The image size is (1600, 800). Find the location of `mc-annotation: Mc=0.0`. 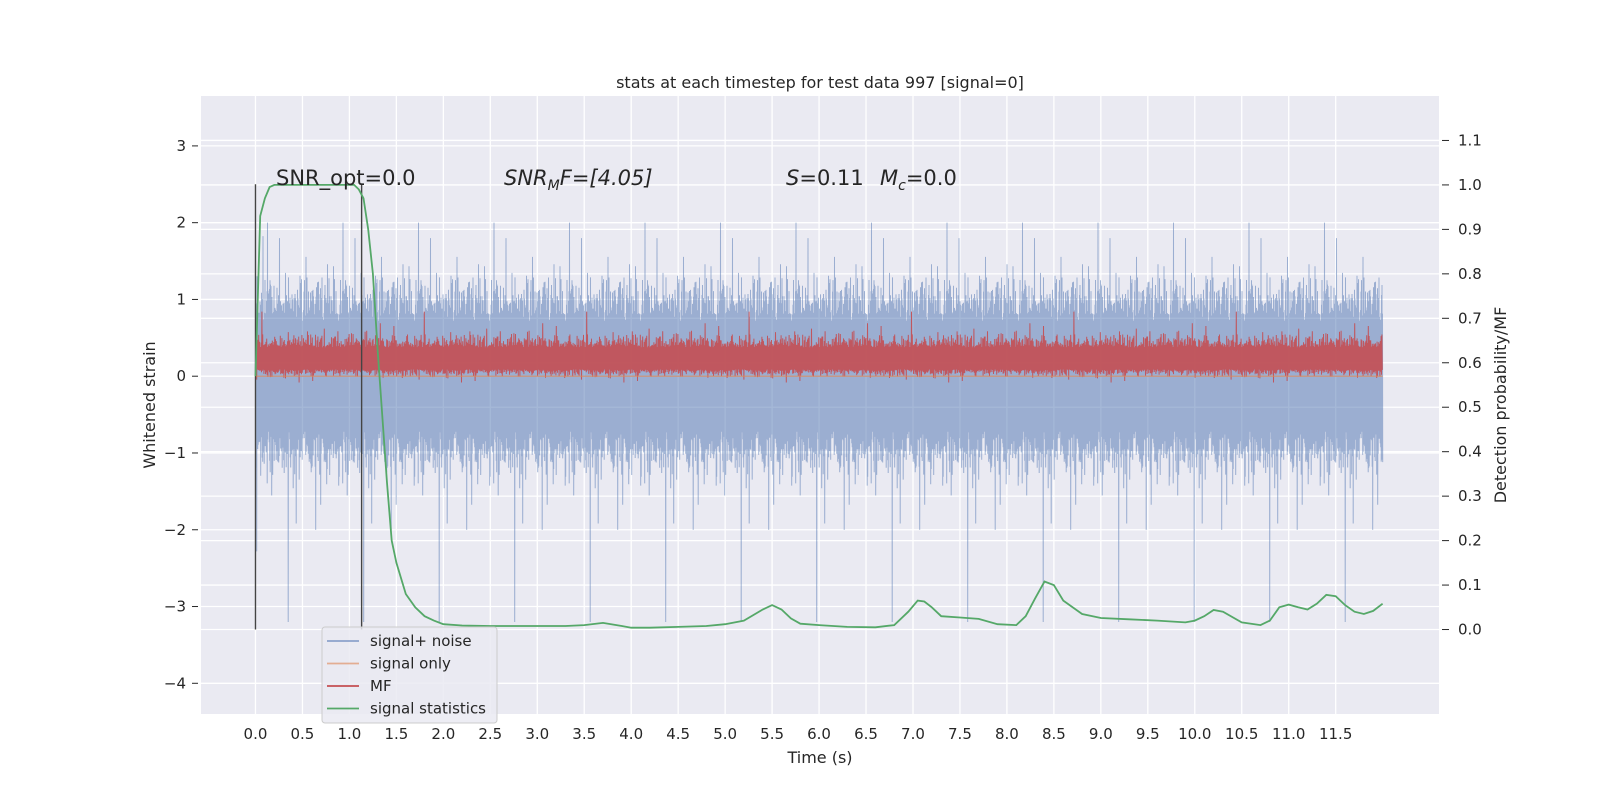

mc-annotation: Mc=0.0 is located at coordinates (918, 180).